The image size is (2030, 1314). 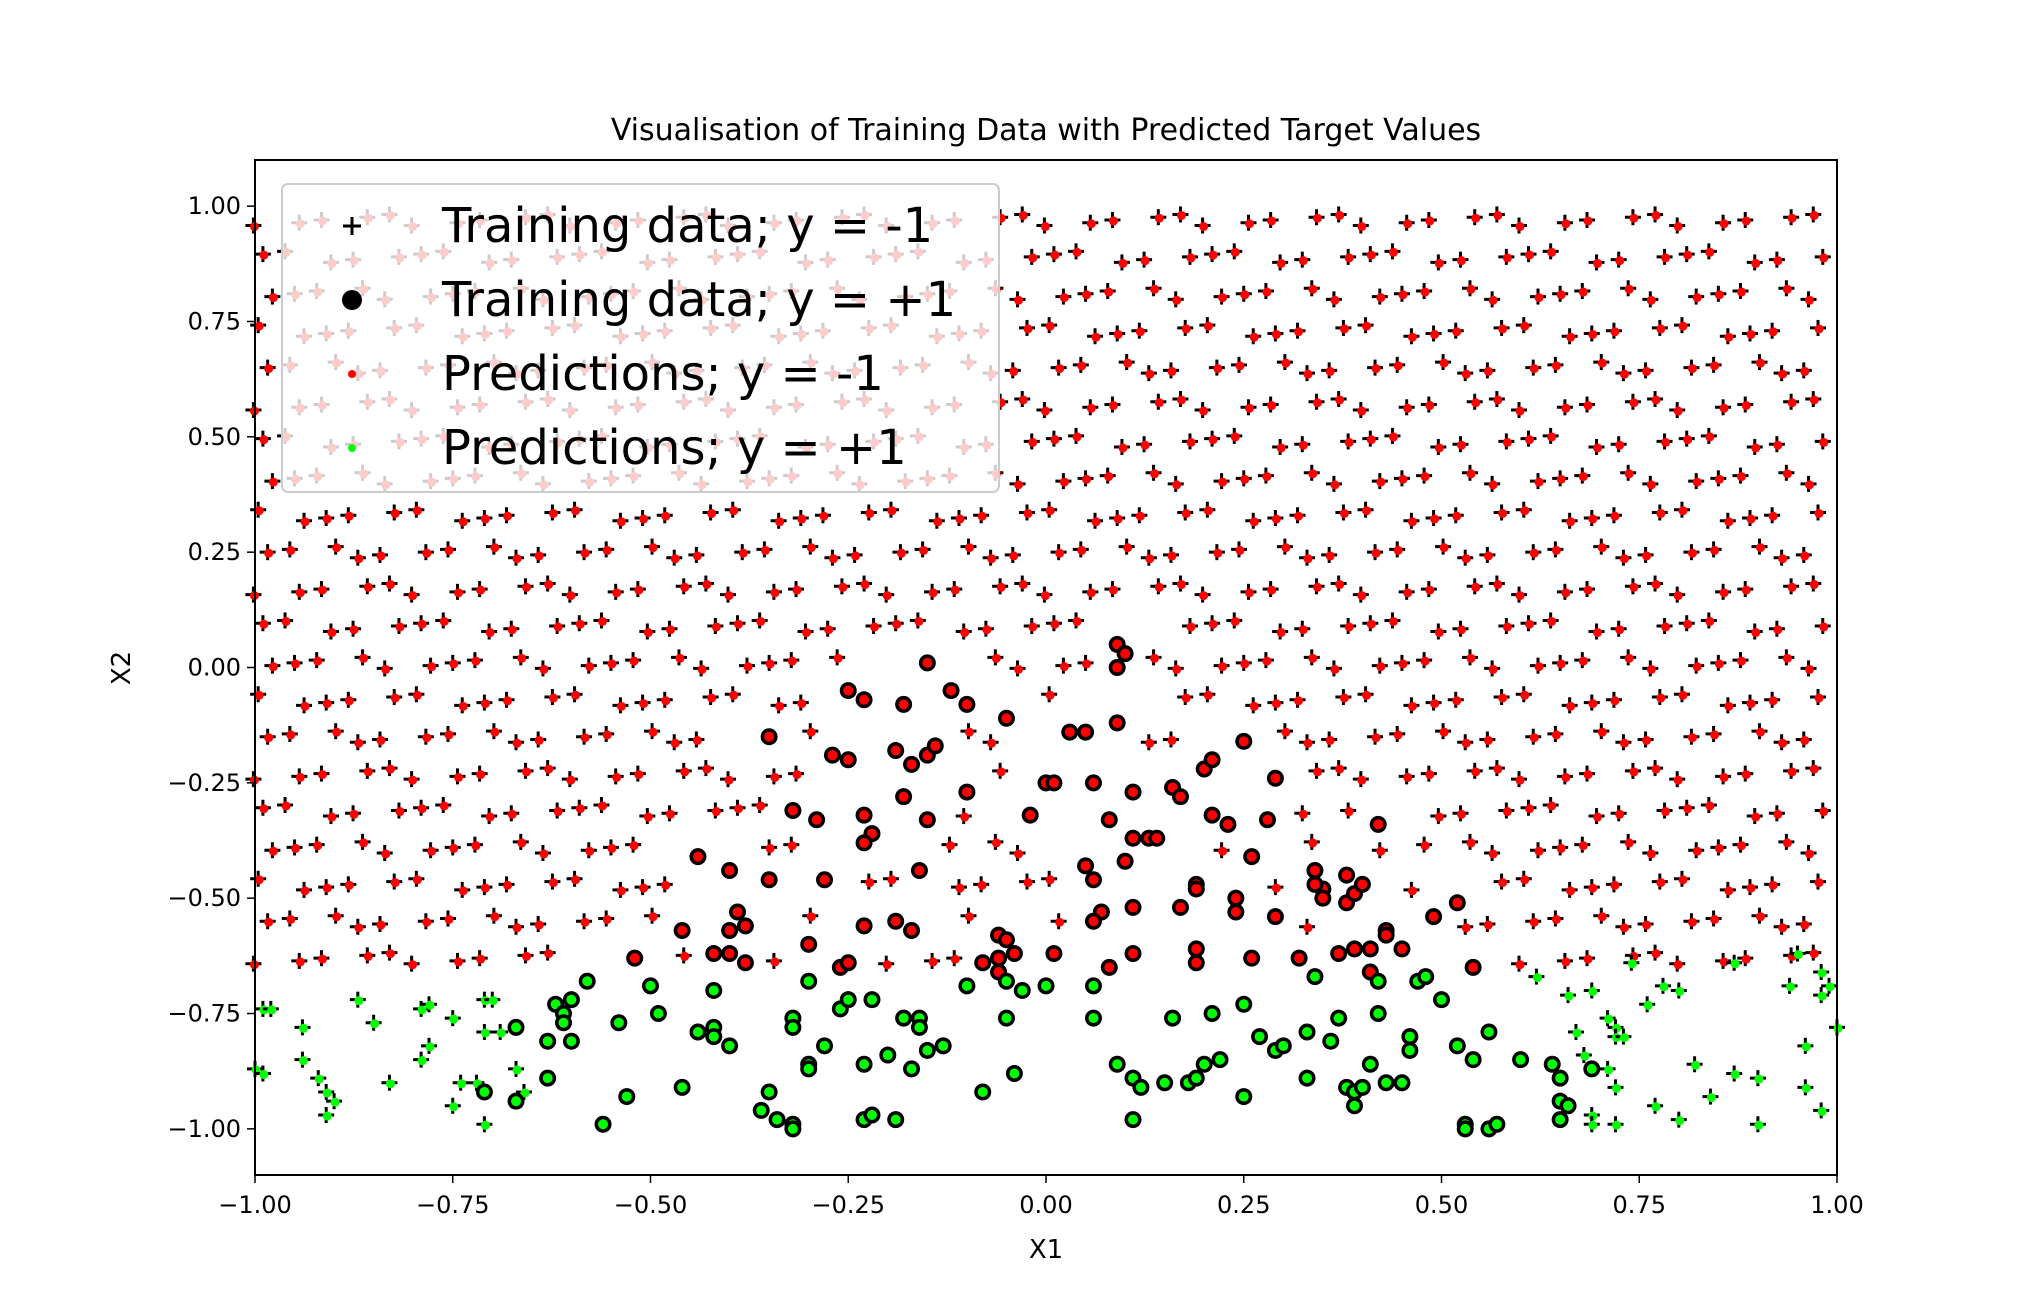 I want to click on y-tick-label: −0.75, so click(x=204, y=1014).